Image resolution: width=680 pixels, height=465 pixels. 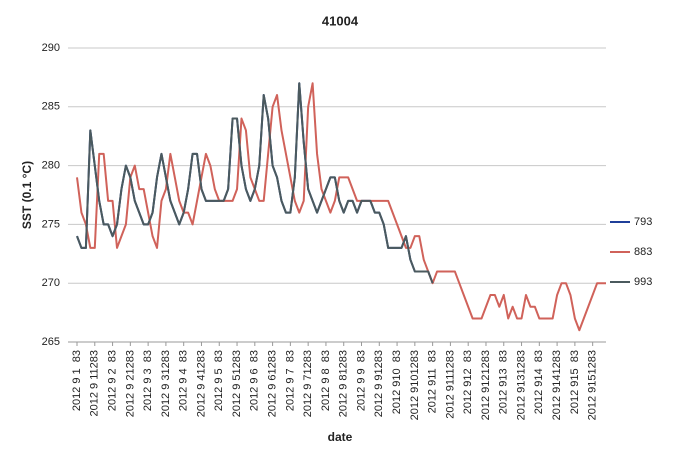 I want to click on x-tick-label: 2012 9 1 83, so click(x=77, y=380).